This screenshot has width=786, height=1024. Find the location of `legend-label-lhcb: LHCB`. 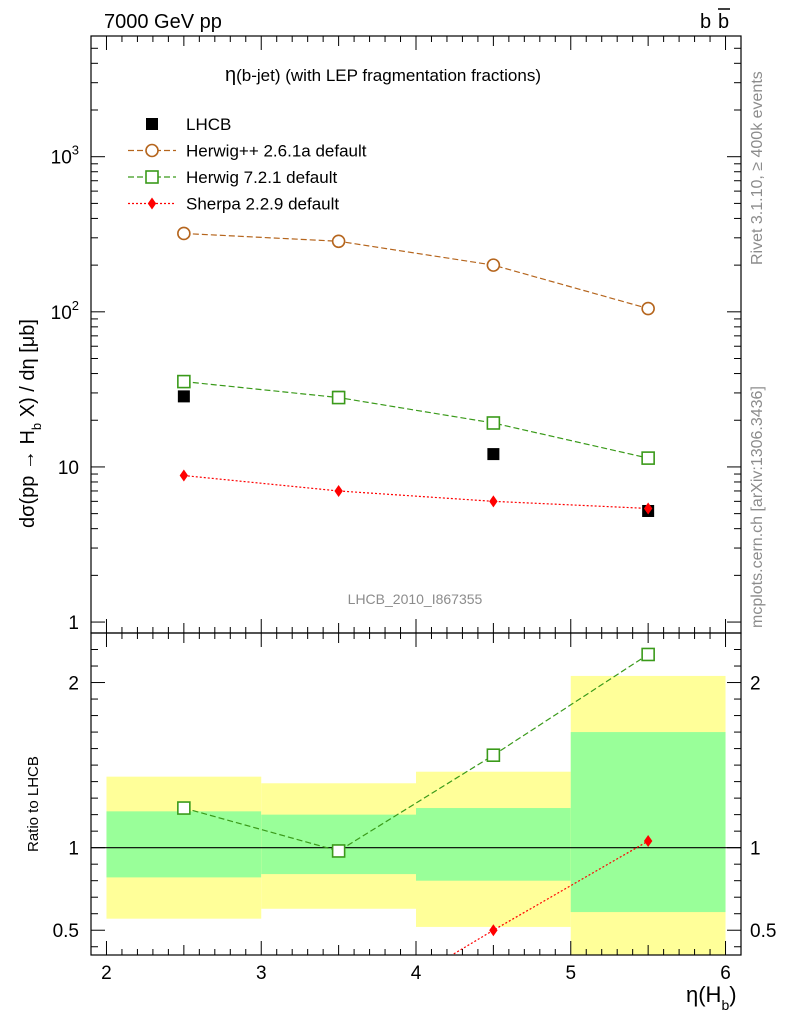

legend-label-lhcb: LHCB is located at coordinates (208, 124).